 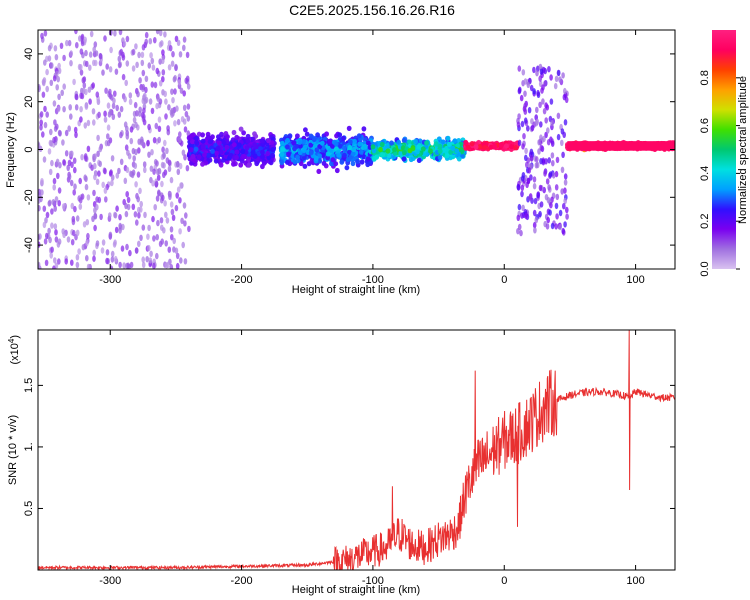 I want to click on snr-y-scale: (x104), so click(x=14, y=350).